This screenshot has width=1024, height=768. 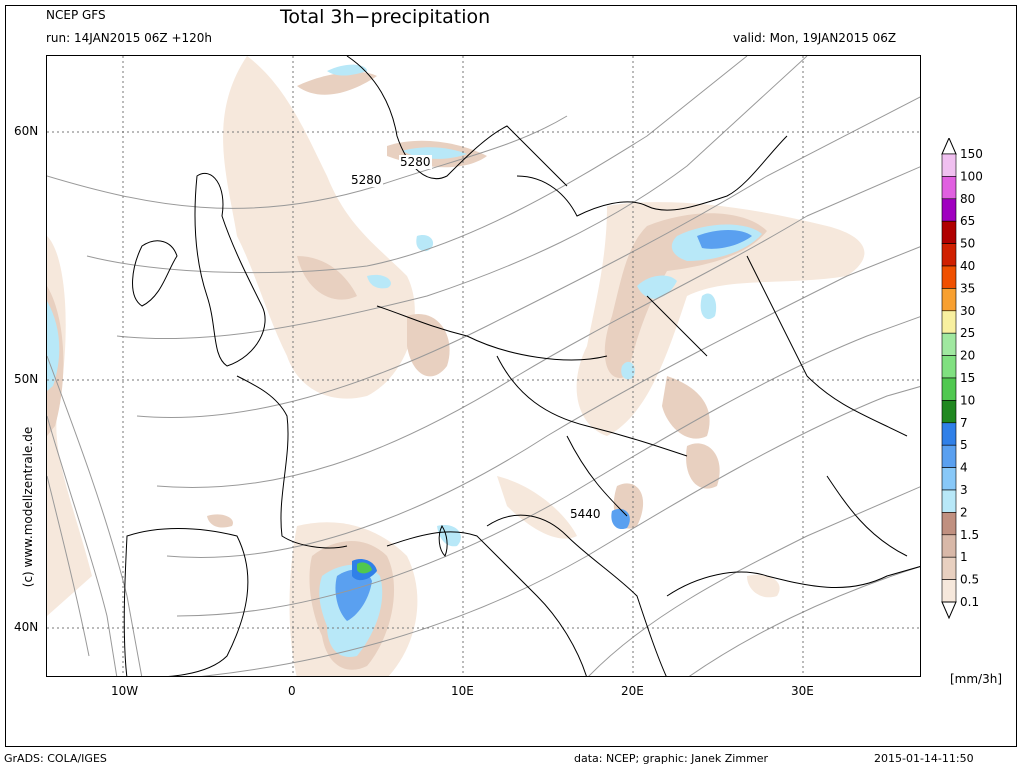 What do you see at coordinates (964, 512) in the screenshot?
I see `legend-level-label: 2` at bounding box center [964, 512].